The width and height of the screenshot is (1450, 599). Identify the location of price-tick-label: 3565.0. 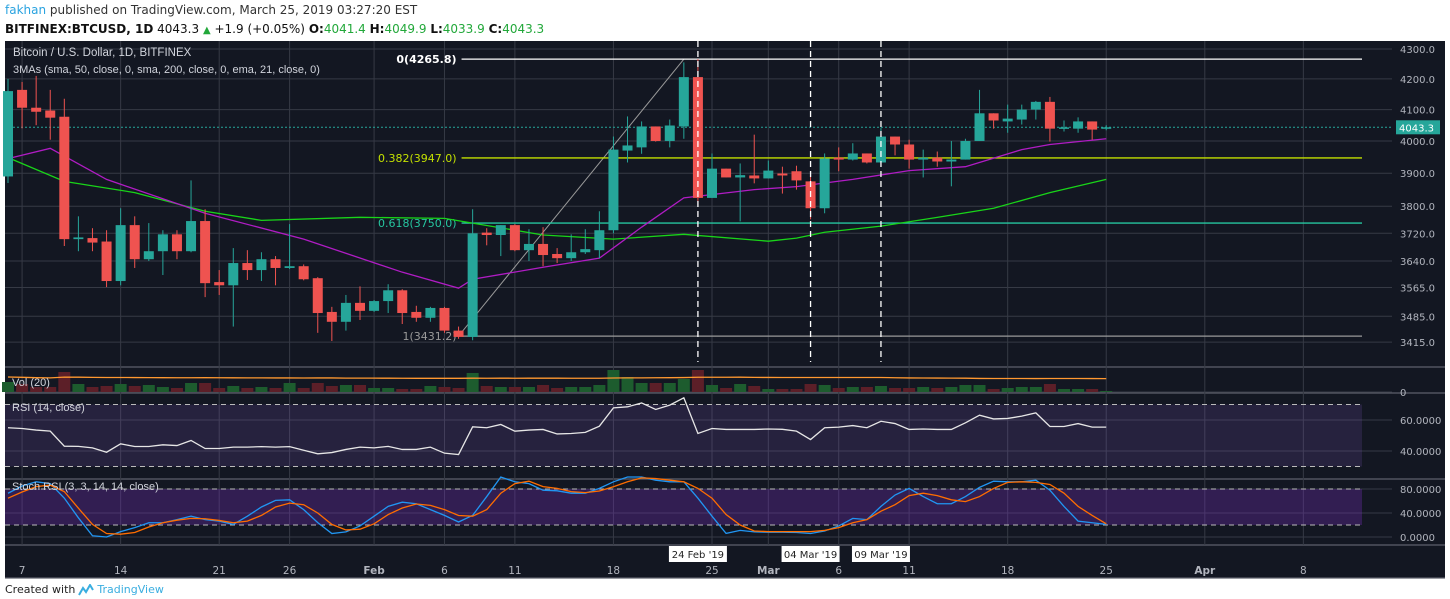
(1417, 288).